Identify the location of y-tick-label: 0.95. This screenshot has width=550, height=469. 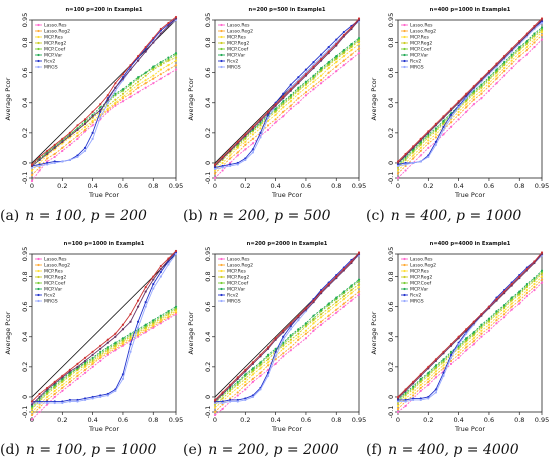
(208, 20).